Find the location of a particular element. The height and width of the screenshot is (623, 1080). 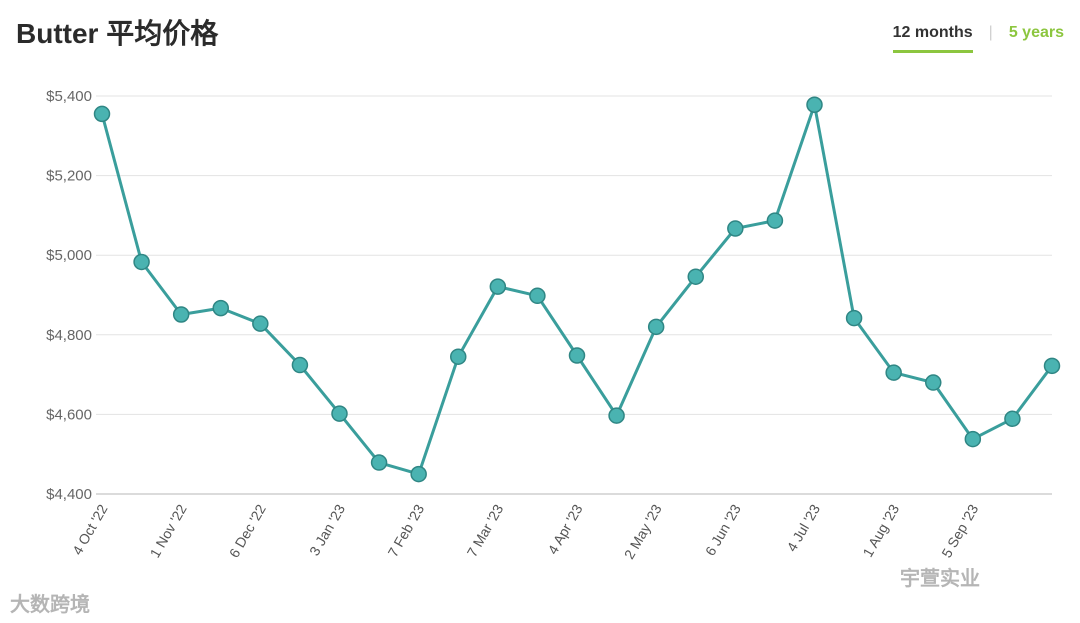

x-tick-label: 7 Mar '23 is located at coordinates (485, 530).